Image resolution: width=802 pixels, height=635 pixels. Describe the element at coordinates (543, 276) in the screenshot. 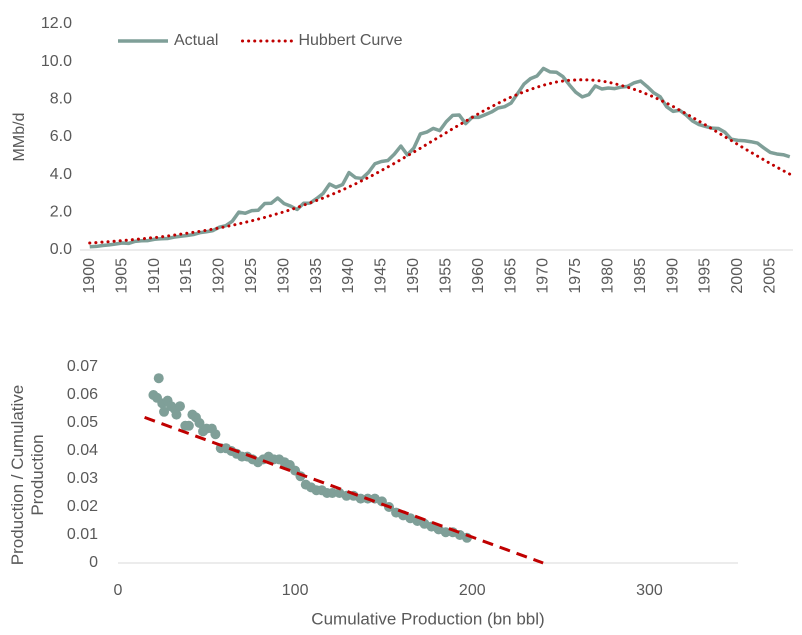

I see `x-tick-label: 1970` at that location.